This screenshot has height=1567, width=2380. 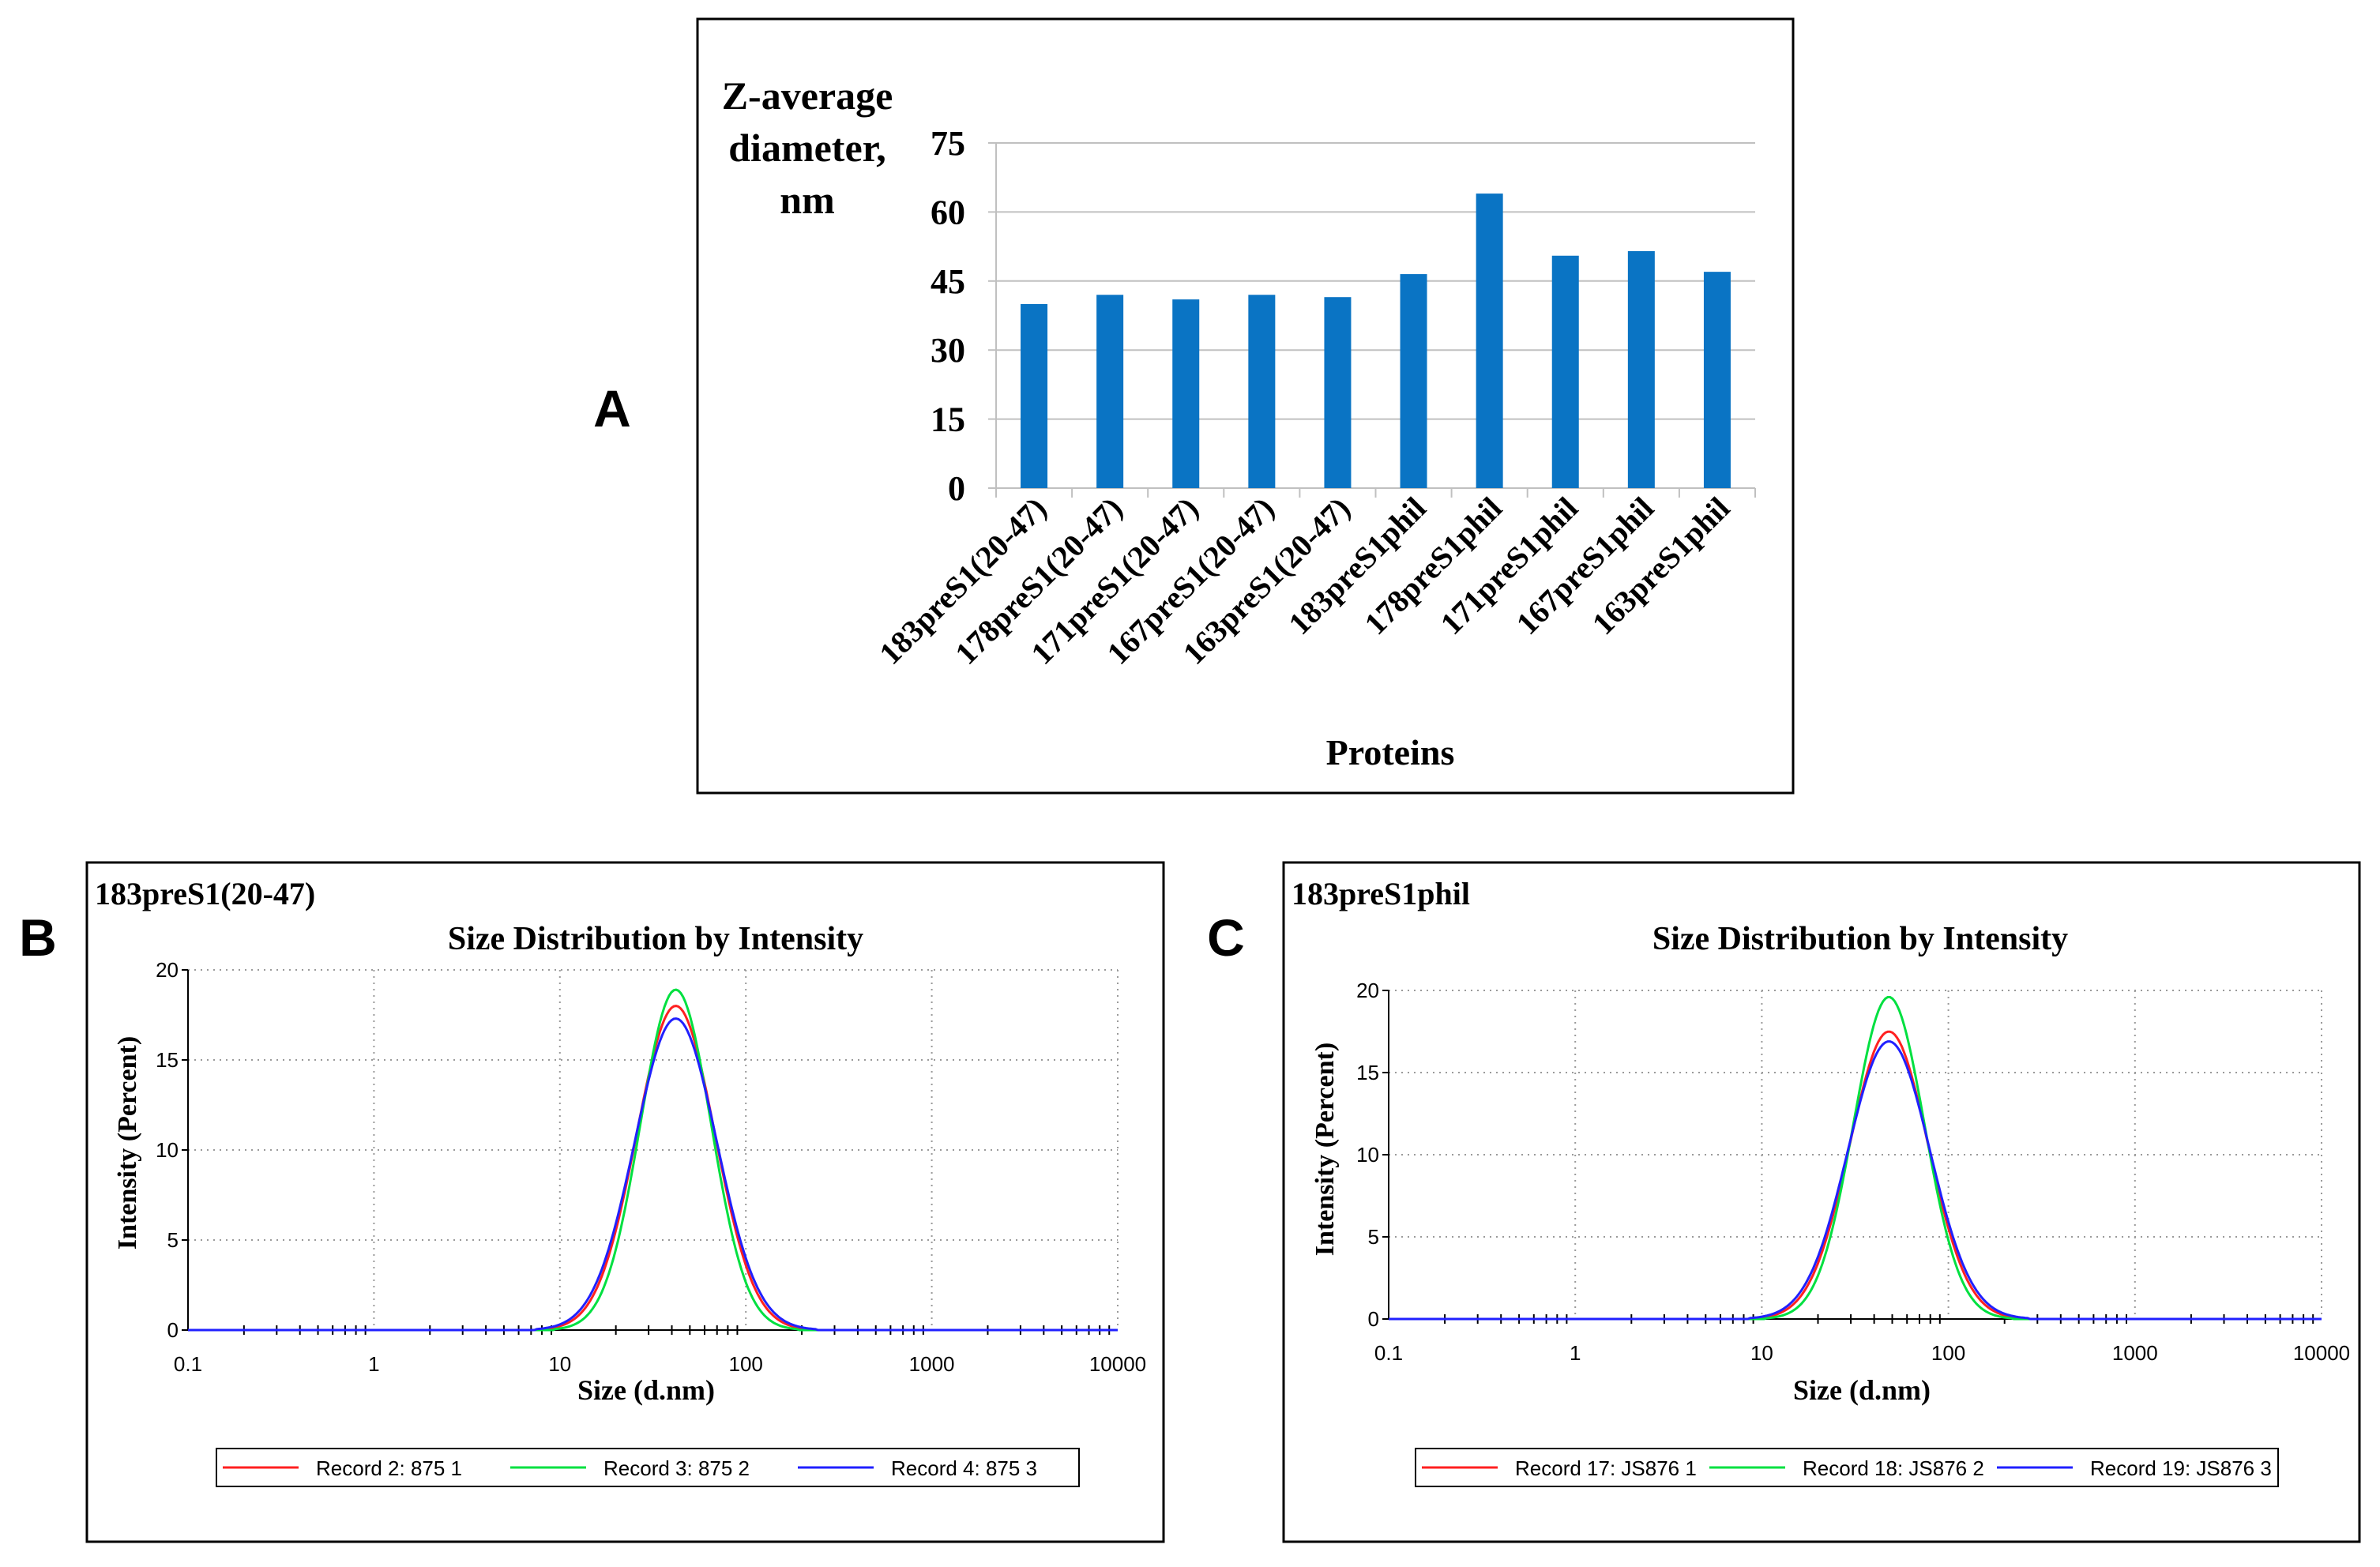 I want to click on panel-c-ylabel: Intensity (Percent), so click(x=1325, y=1149).